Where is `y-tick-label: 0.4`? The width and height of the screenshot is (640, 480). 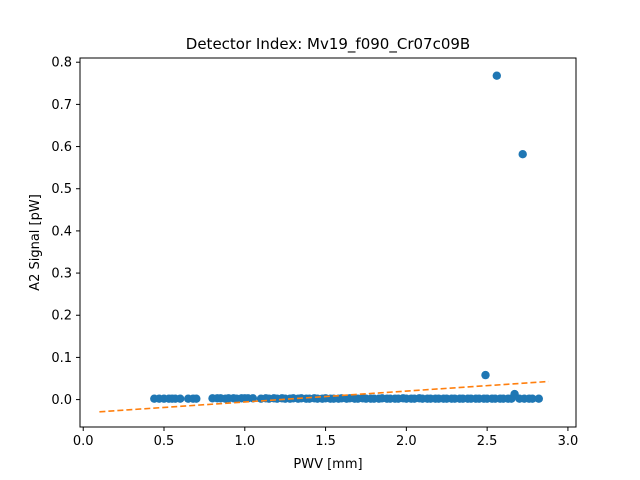
y-tick-label: 0.4 is located at coordinates (61, 231).